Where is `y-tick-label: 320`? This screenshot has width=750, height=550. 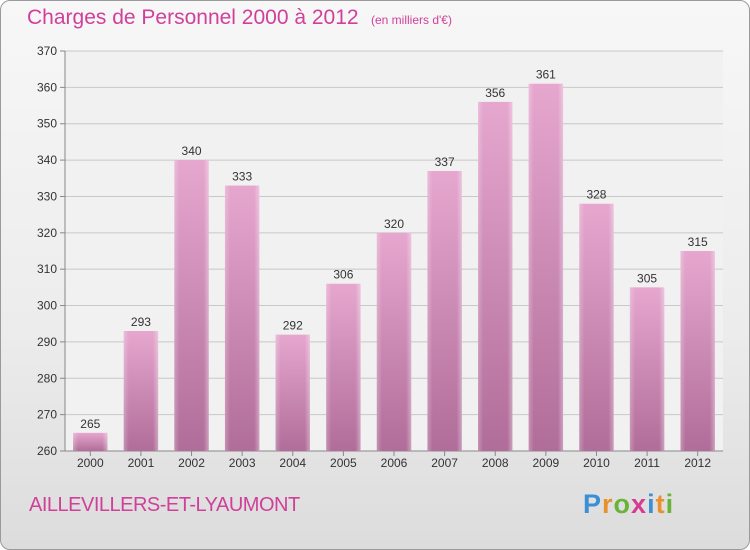
y-tick-label: 320 is located at coordinates (47, 233).